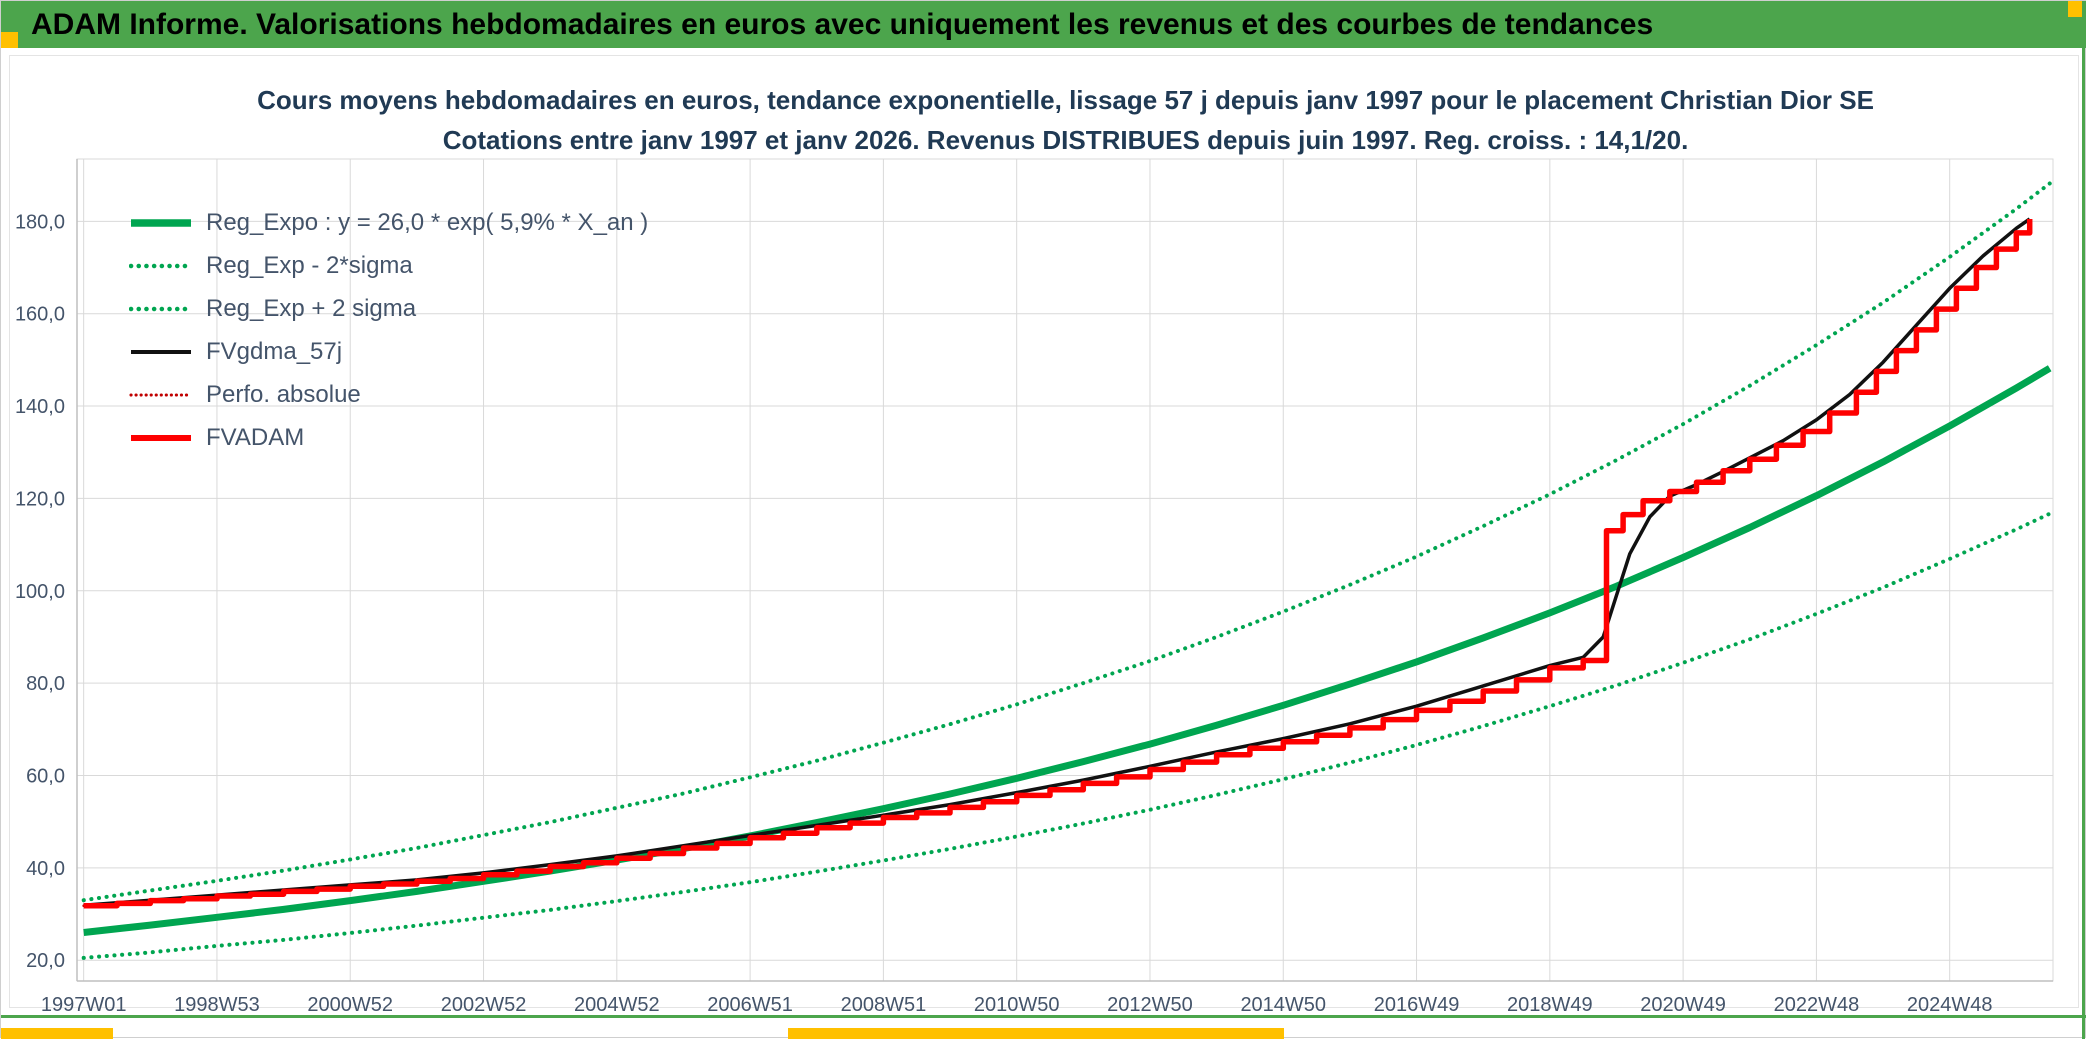 This screenshot has width=2086, height=1039. What do you see at coordinates (388, 394) in the screenshot?
I see `legend-item-Perfo_absolue: Perfo. absolue` at bounding box center [388, 394].